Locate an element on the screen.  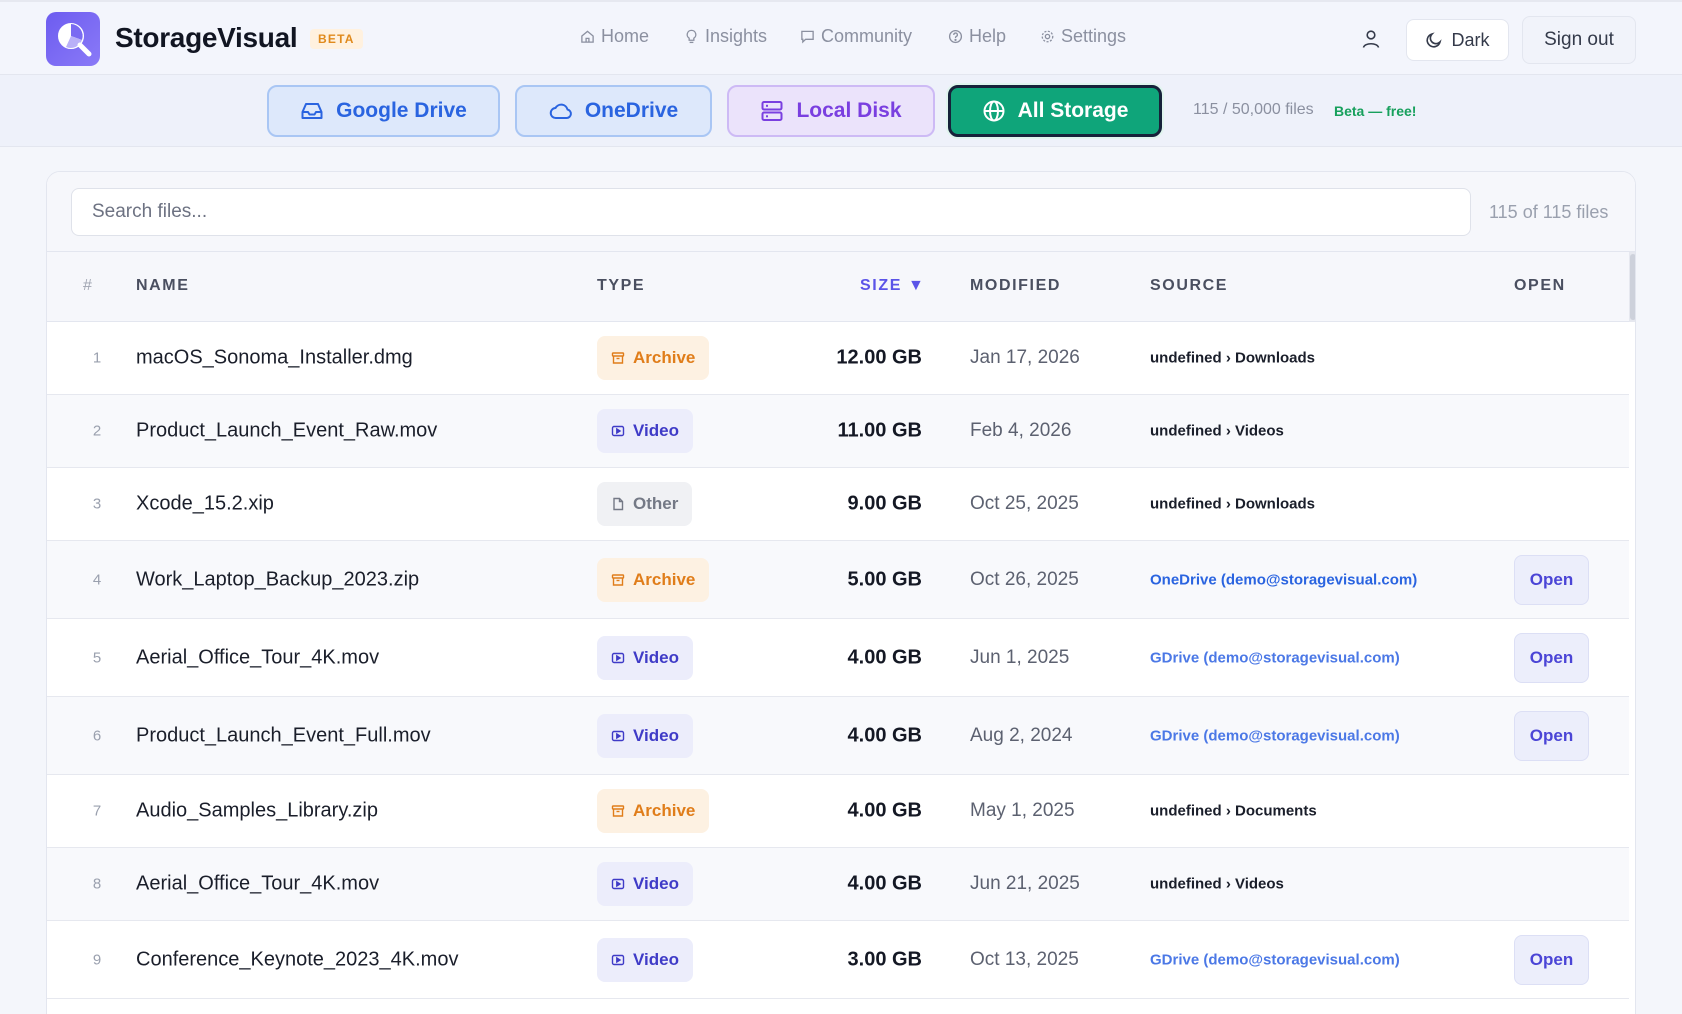
file-size: 3.00 GB is located at coordinates (884, 959).